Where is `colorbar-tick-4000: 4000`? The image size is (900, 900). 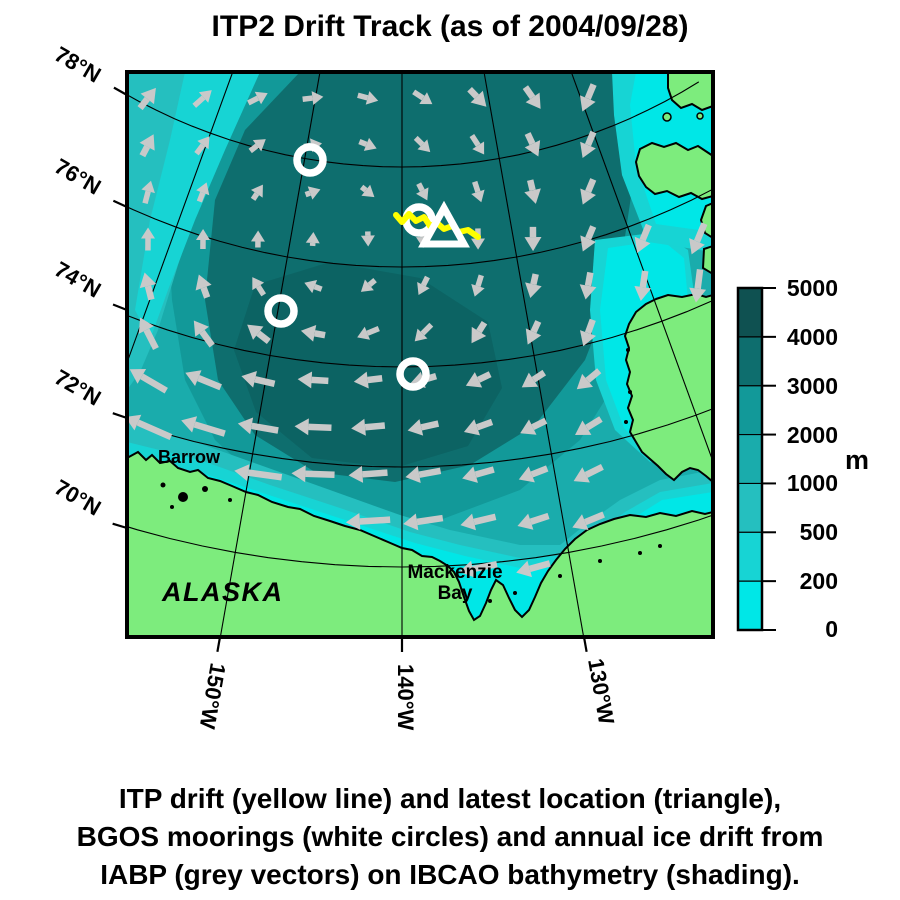
colorbar-tick-4000: 4000 is located at coordinates (812, 337).